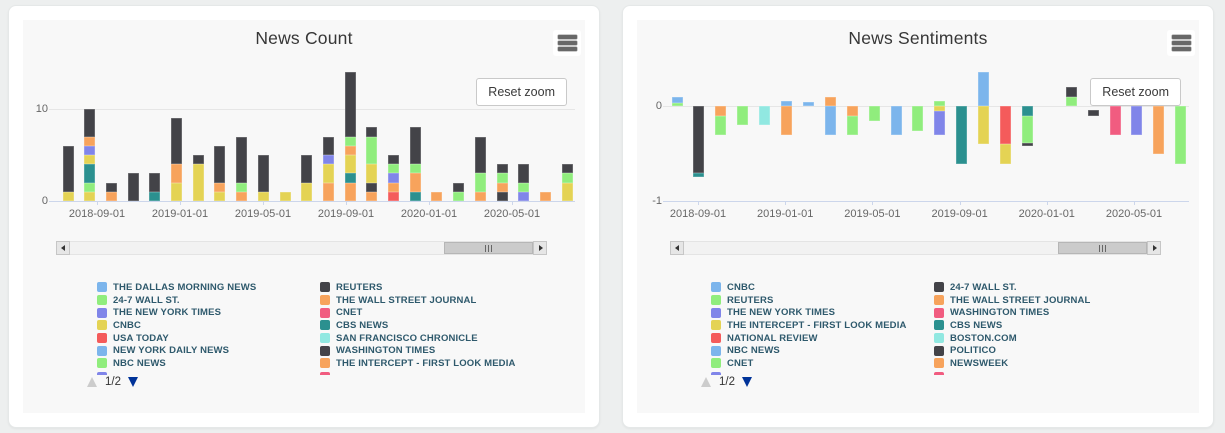 Image resolution: width=1225 pixels, height=433 pixels. I want to click on legend-item: THE DALLAS MORNING NEWS, so click(176, 287).